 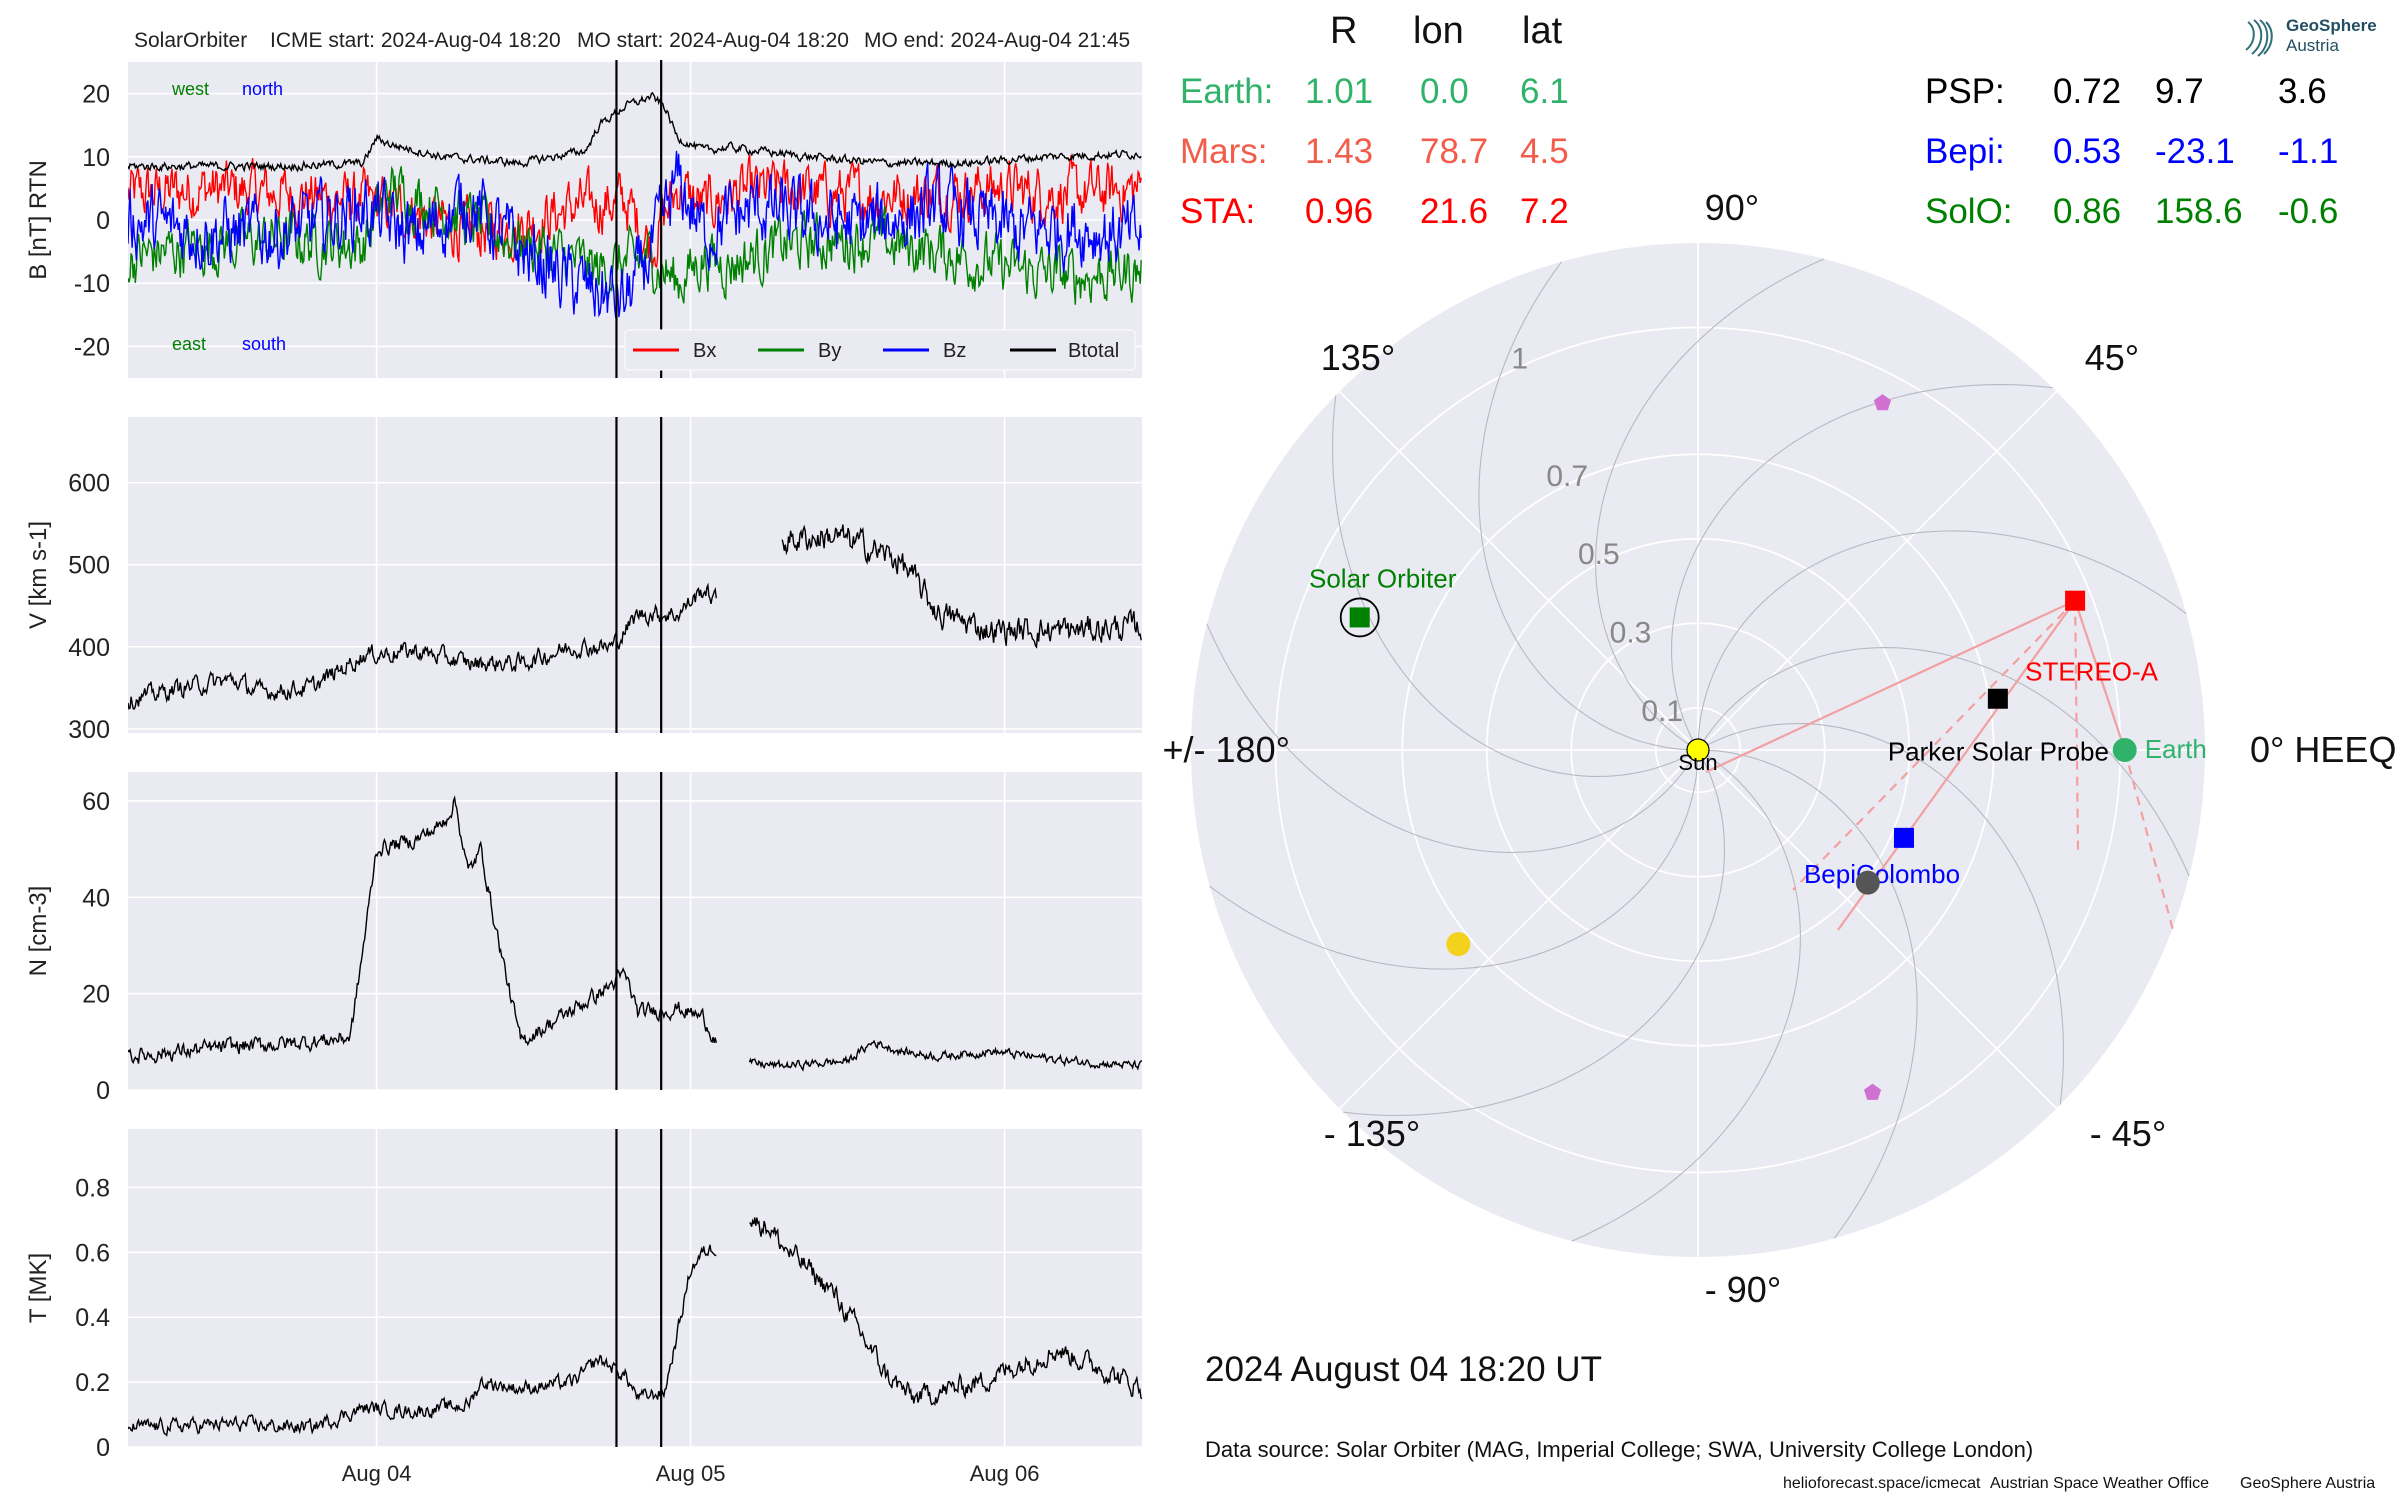 What do you see at coordinates (1969, 211) in the screenshot?
I see `table-row-name: SolO:` at bounding box center [1969, 211].